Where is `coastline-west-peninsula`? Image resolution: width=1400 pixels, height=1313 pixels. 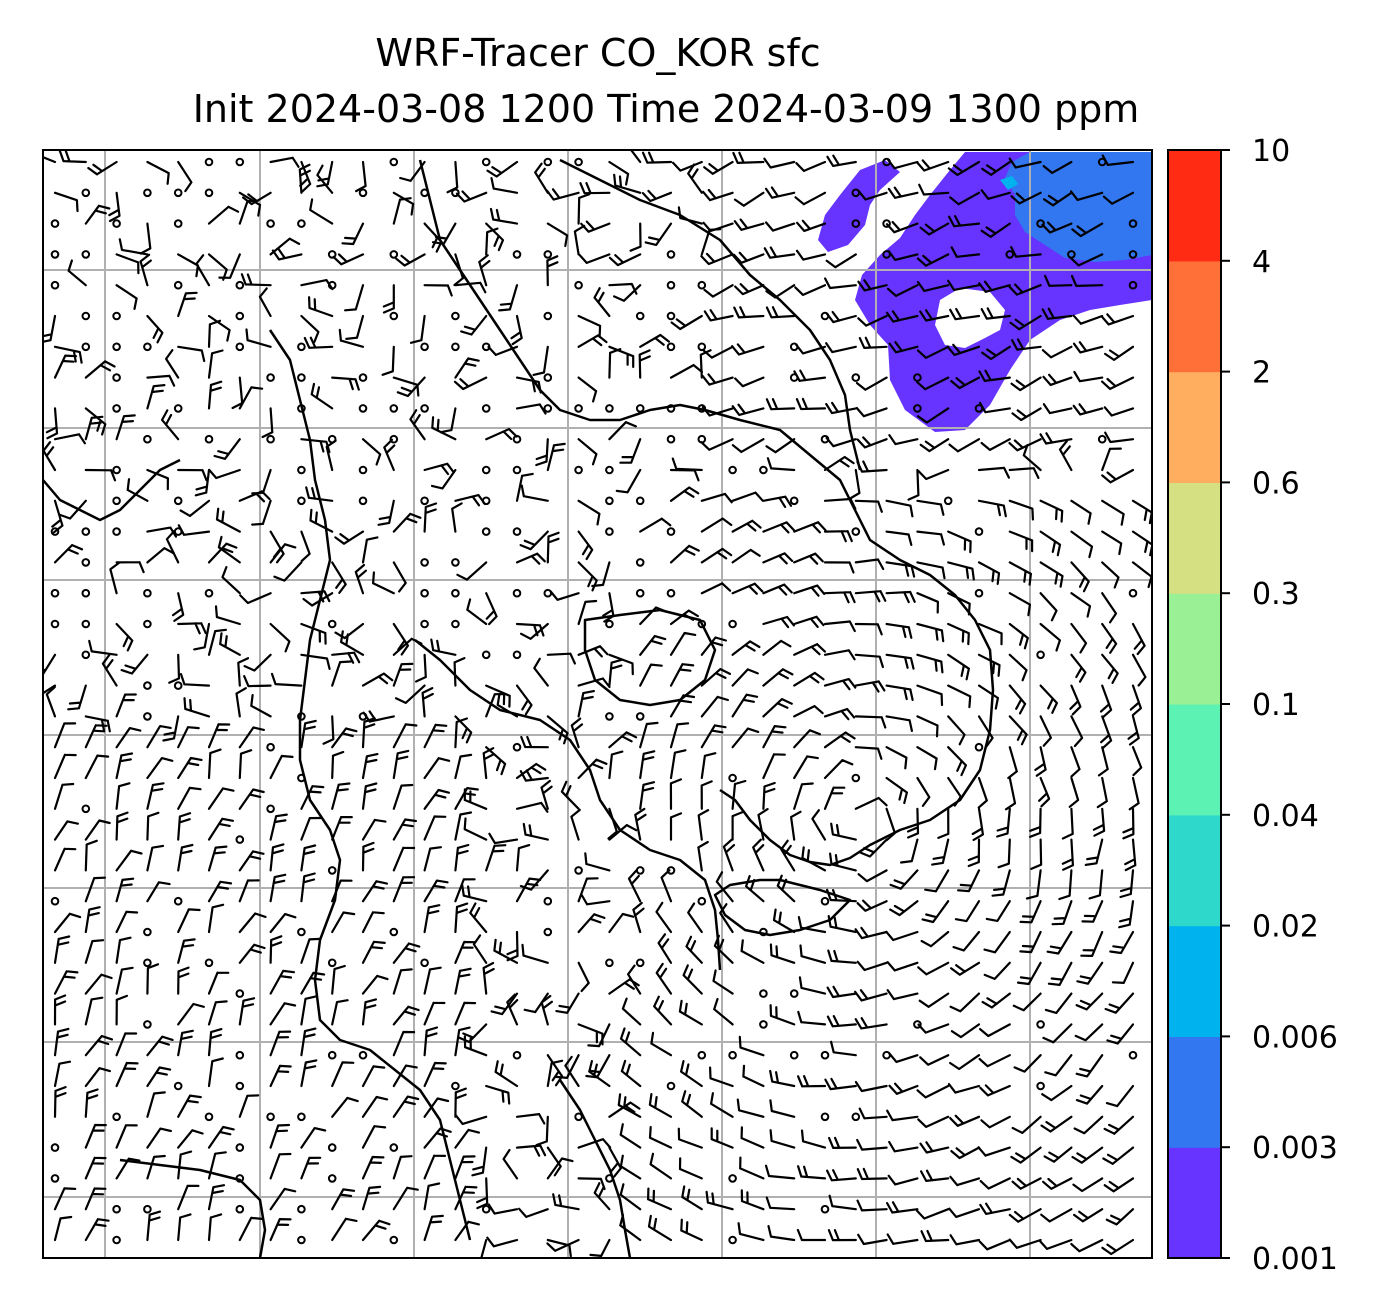
coastline-west-peninsula is located at coordinates (370, 785).